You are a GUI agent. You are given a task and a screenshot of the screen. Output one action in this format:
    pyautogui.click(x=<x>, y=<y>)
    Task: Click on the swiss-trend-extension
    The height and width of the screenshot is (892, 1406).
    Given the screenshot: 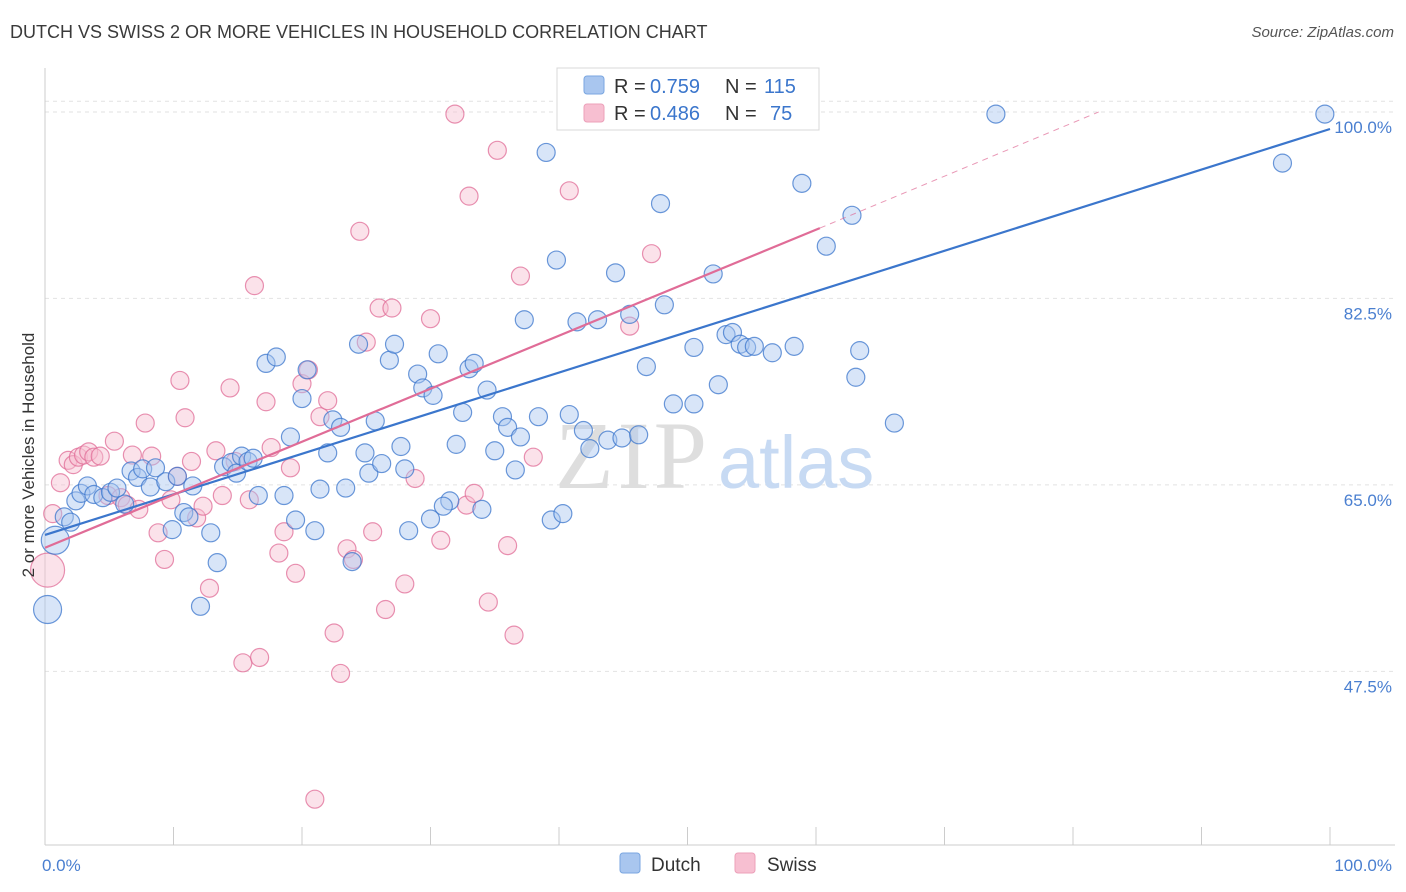 What is the action you would take?
    pyautogui.click(x=959, y=170)
    